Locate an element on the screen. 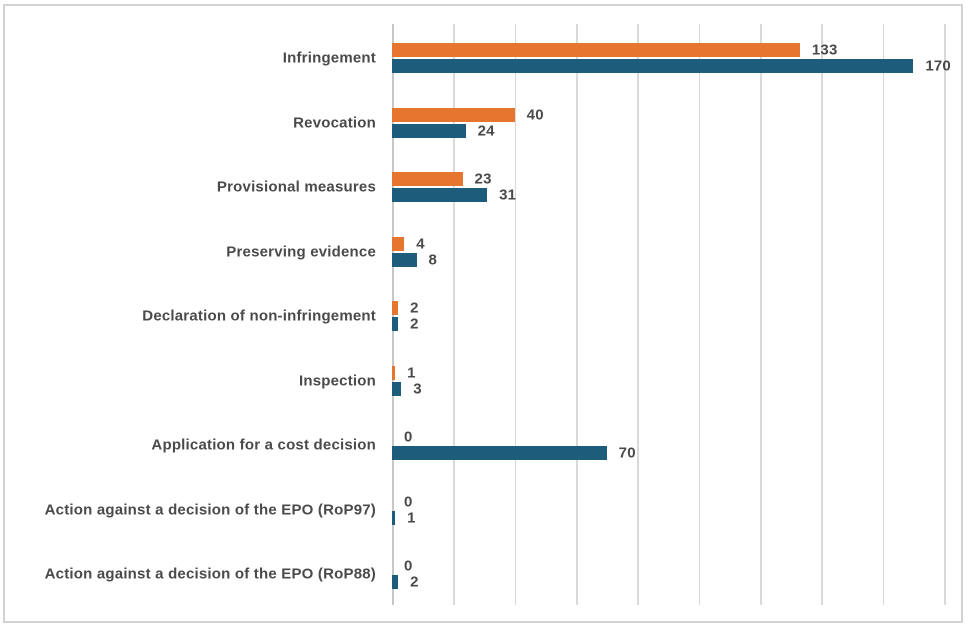  category-label: Declaration of non-infringement is located at coordinates (259, 316).